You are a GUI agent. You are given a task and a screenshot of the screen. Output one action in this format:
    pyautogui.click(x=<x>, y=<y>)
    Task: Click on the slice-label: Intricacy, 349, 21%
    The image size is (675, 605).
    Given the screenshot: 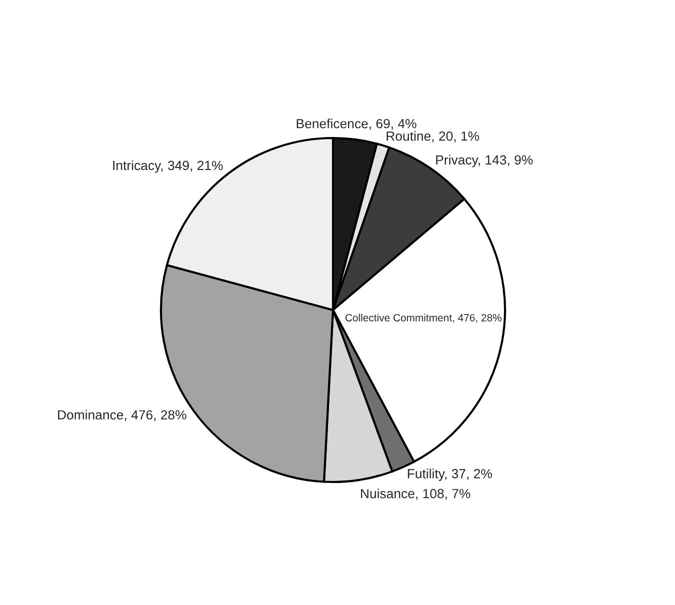 What is the action you would take?
    pyautogui.click(x=168, y=166)
    